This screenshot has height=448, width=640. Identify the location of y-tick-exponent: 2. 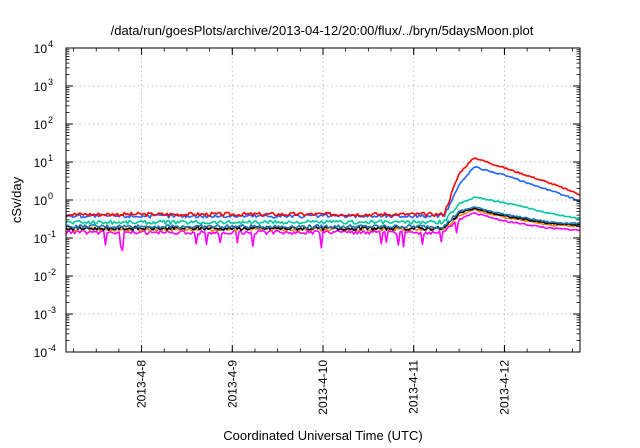
(50, 120).